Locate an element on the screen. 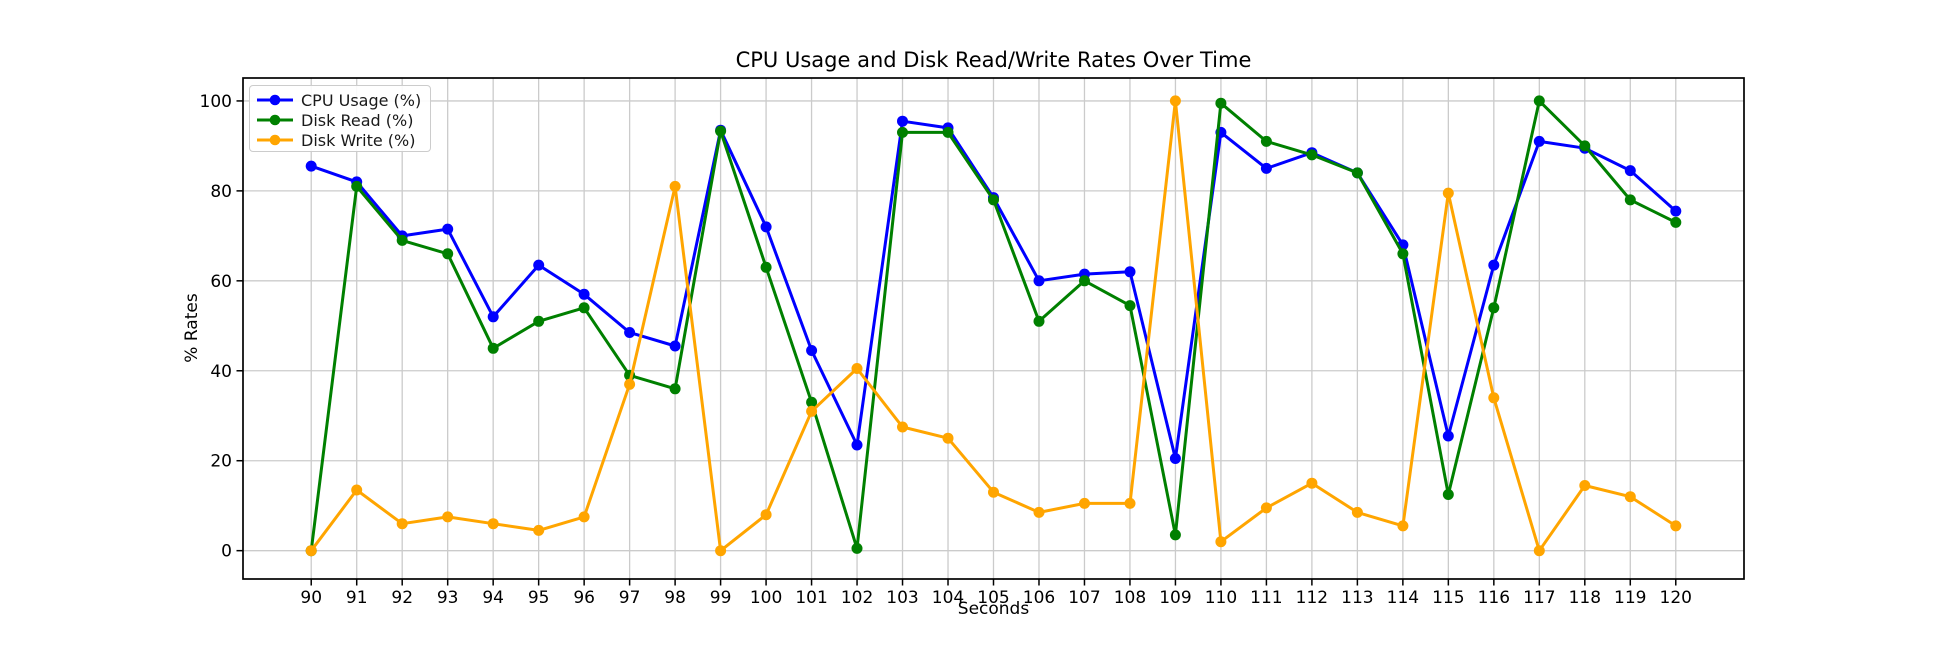  y-tick-label: 40 is located at coordinates (221, 372).